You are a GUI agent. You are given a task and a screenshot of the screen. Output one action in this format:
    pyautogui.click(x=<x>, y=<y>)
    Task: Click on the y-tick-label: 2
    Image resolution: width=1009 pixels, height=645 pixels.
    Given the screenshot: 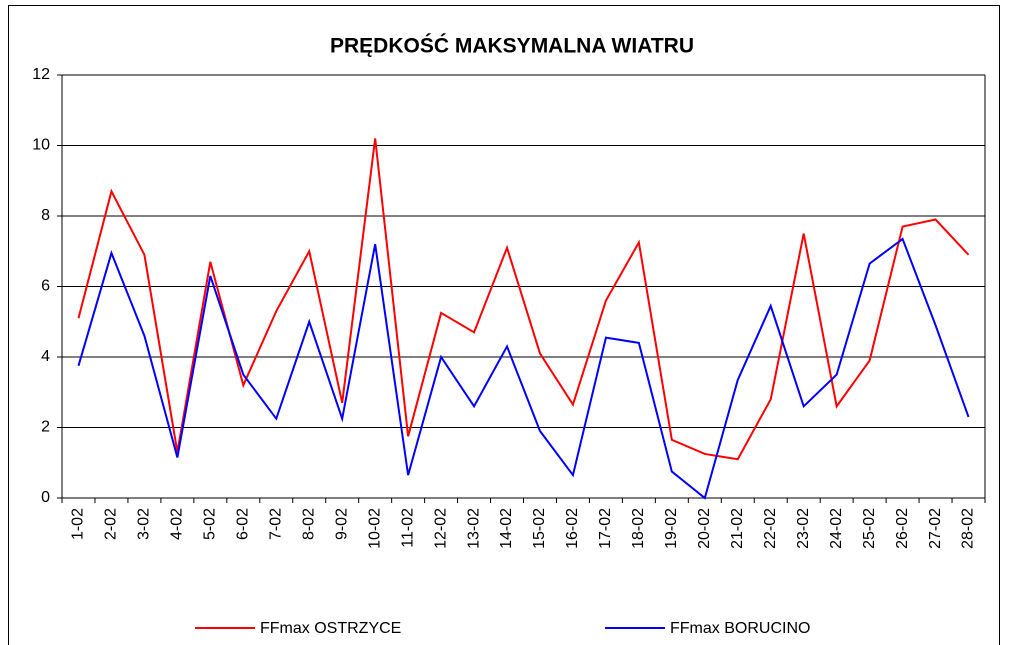 What is the action you would take?
    pyautogui.click(x=45, y=427)
    